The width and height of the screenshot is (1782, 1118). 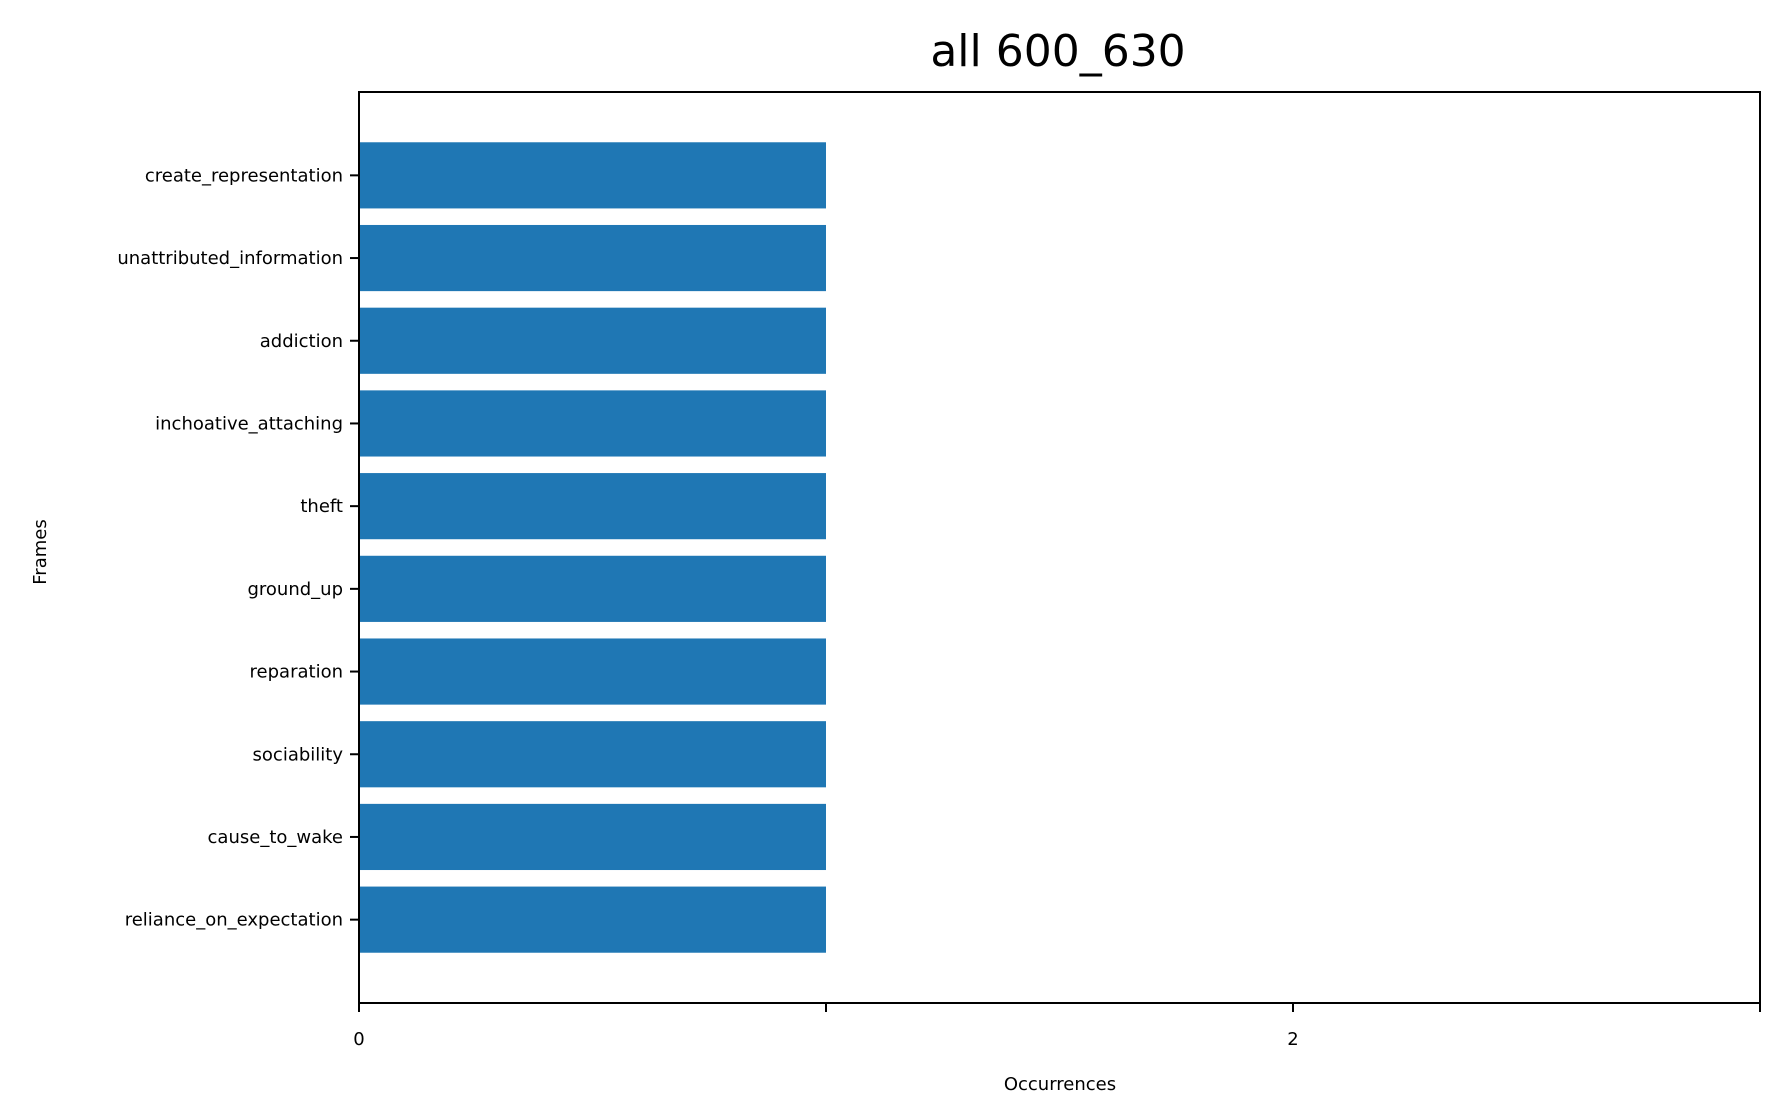 What do you see at coordinates (592, 588) in the screenshot?
I see `bar-ground_up` at bounding box center [592, 588].